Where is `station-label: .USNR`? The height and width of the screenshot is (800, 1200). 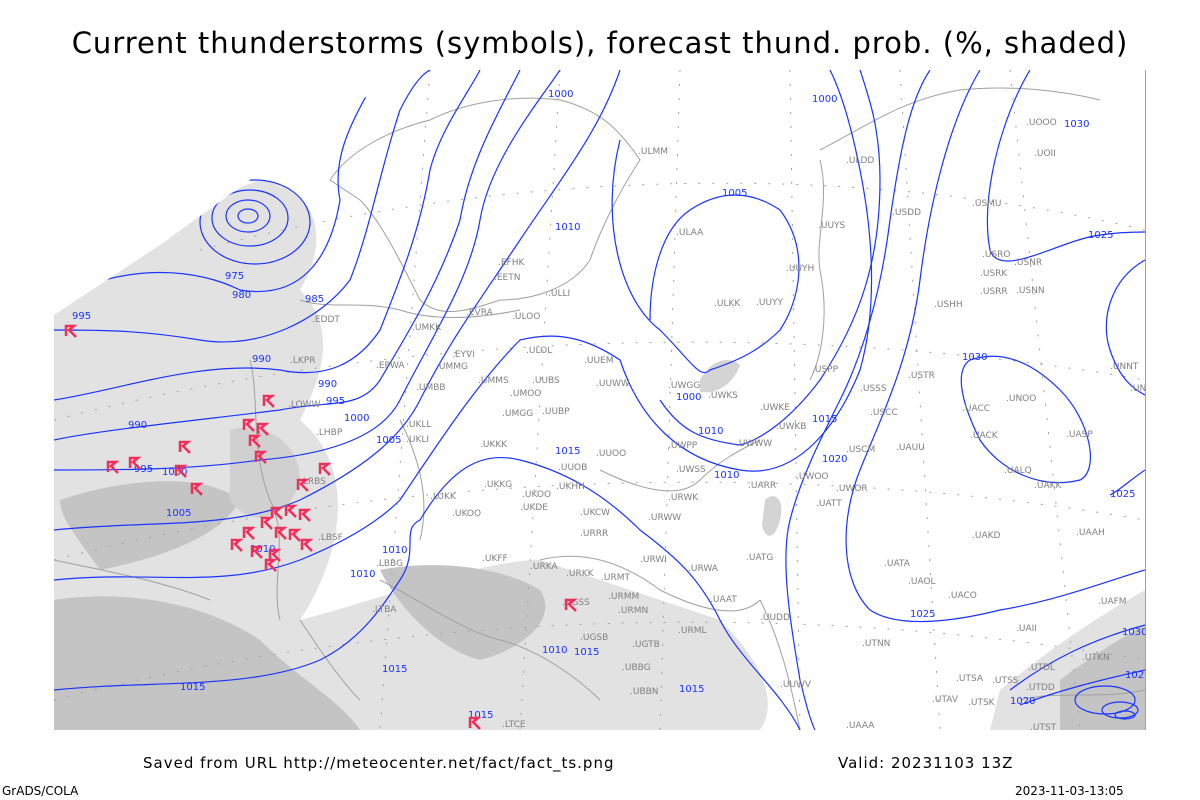
station-label: .USNR is located at coordinates (1028, 263).